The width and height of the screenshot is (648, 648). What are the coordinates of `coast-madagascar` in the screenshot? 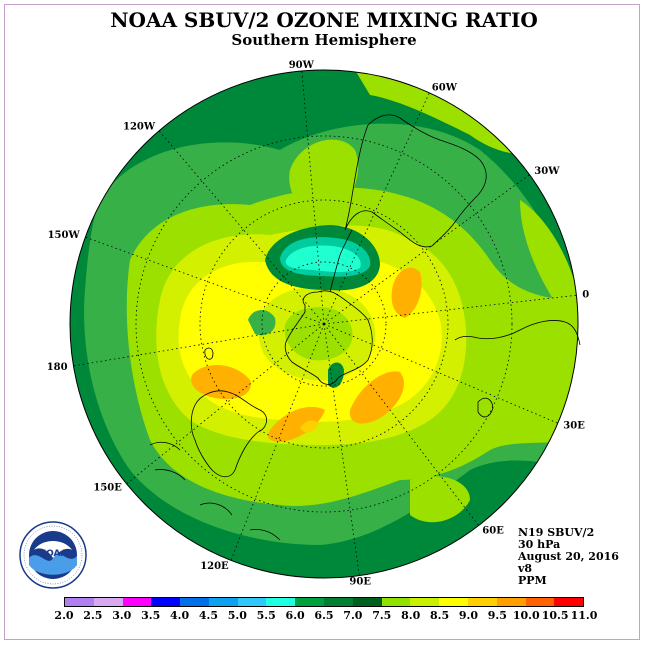 It's located at (485, 407).